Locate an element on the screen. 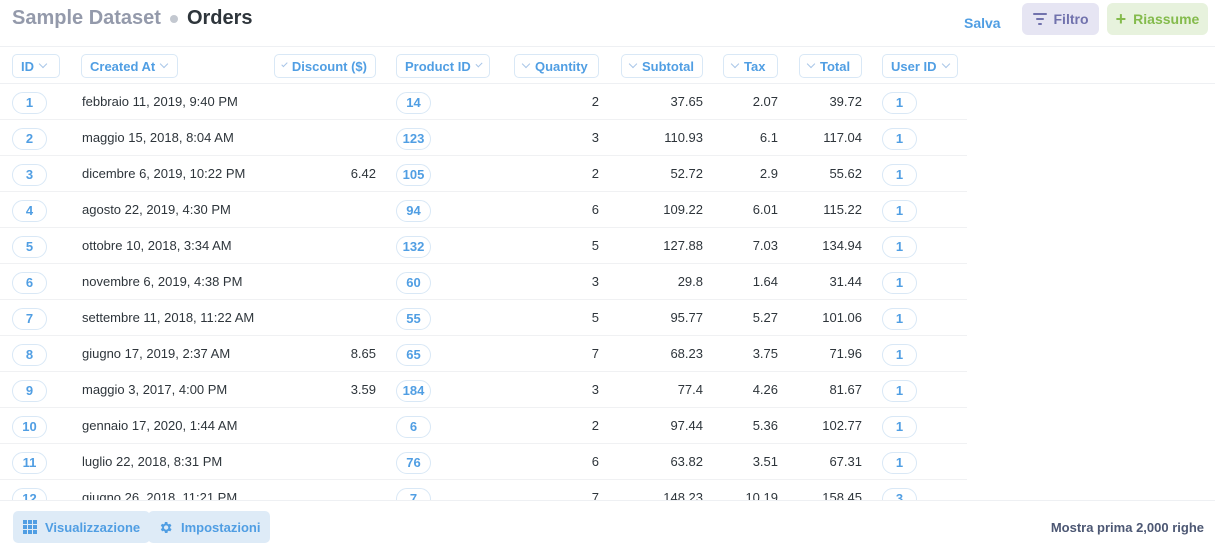 Image resolution: width=1215 pixels, height=543 pixels. cell-total: 134.94 is located at coordinates (842, 245).